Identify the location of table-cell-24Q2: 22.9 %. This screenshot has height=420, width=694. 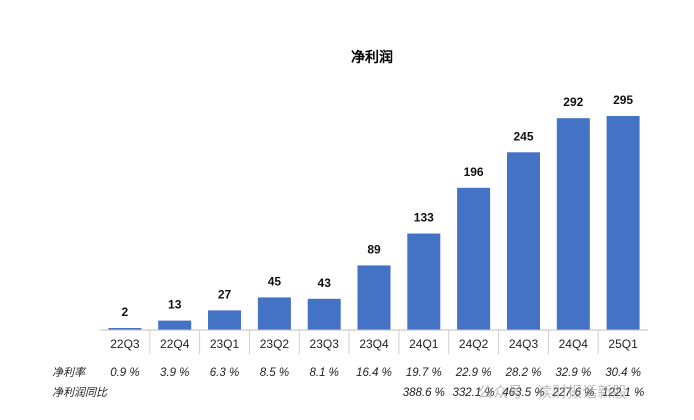
(473, 373).